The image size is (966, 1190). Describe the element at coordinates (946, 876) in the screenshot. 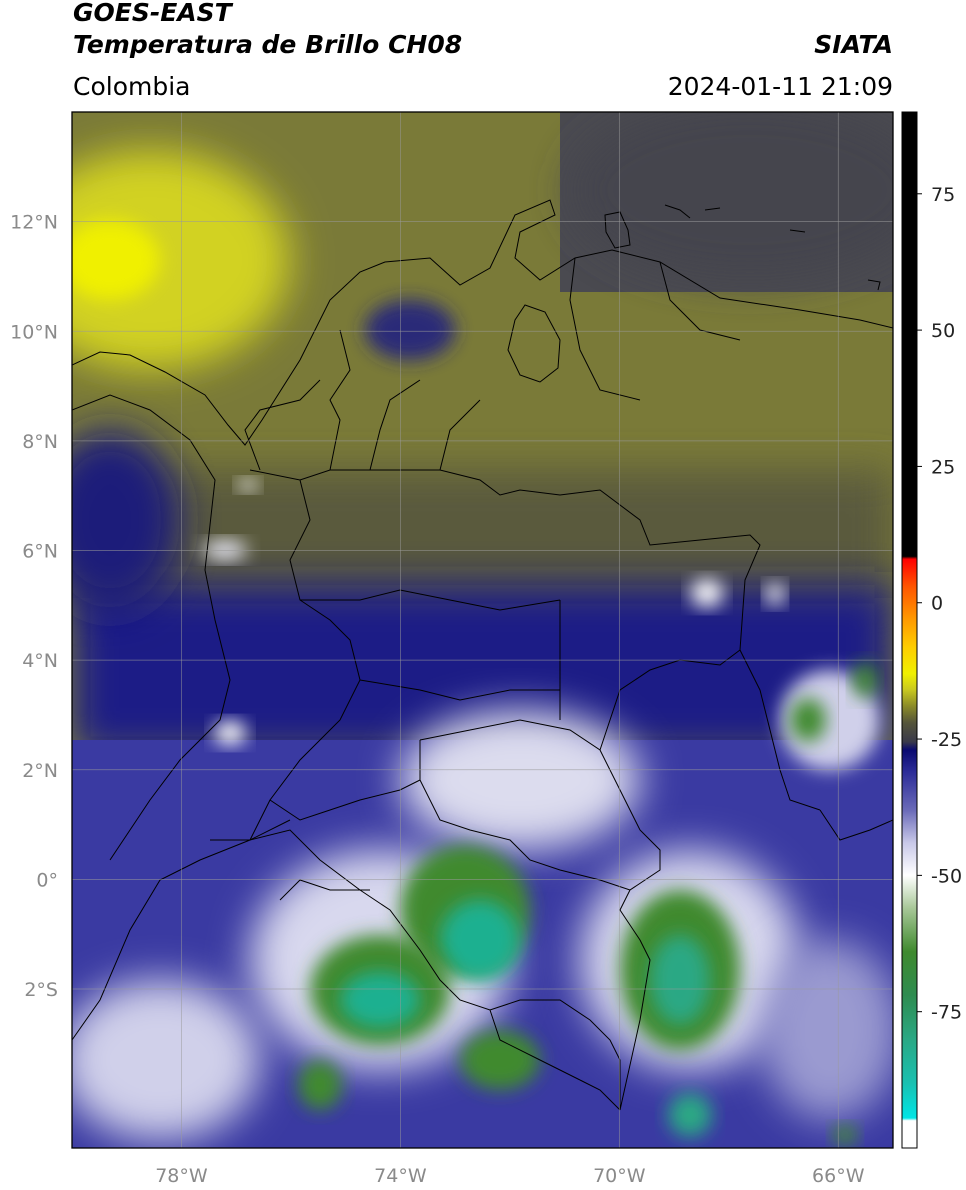

I see `colorbar-tick-label: -50` at that location.